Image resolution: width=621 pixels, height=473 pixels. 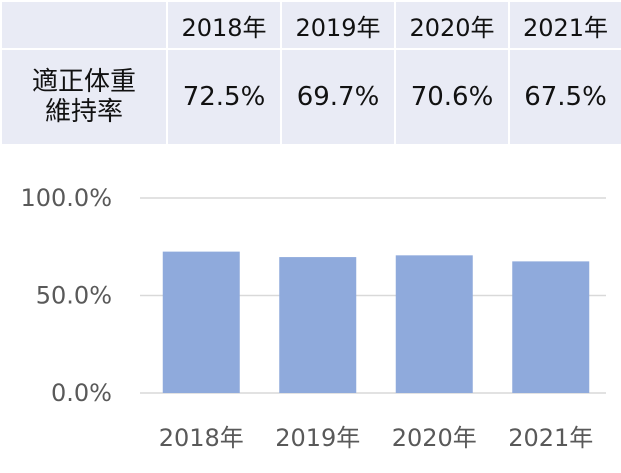 What do you see at coordinates (84, 97) in the screenshot?
I see `table-row-label: 適正体重 維持率` at bounding box center [84, 97].